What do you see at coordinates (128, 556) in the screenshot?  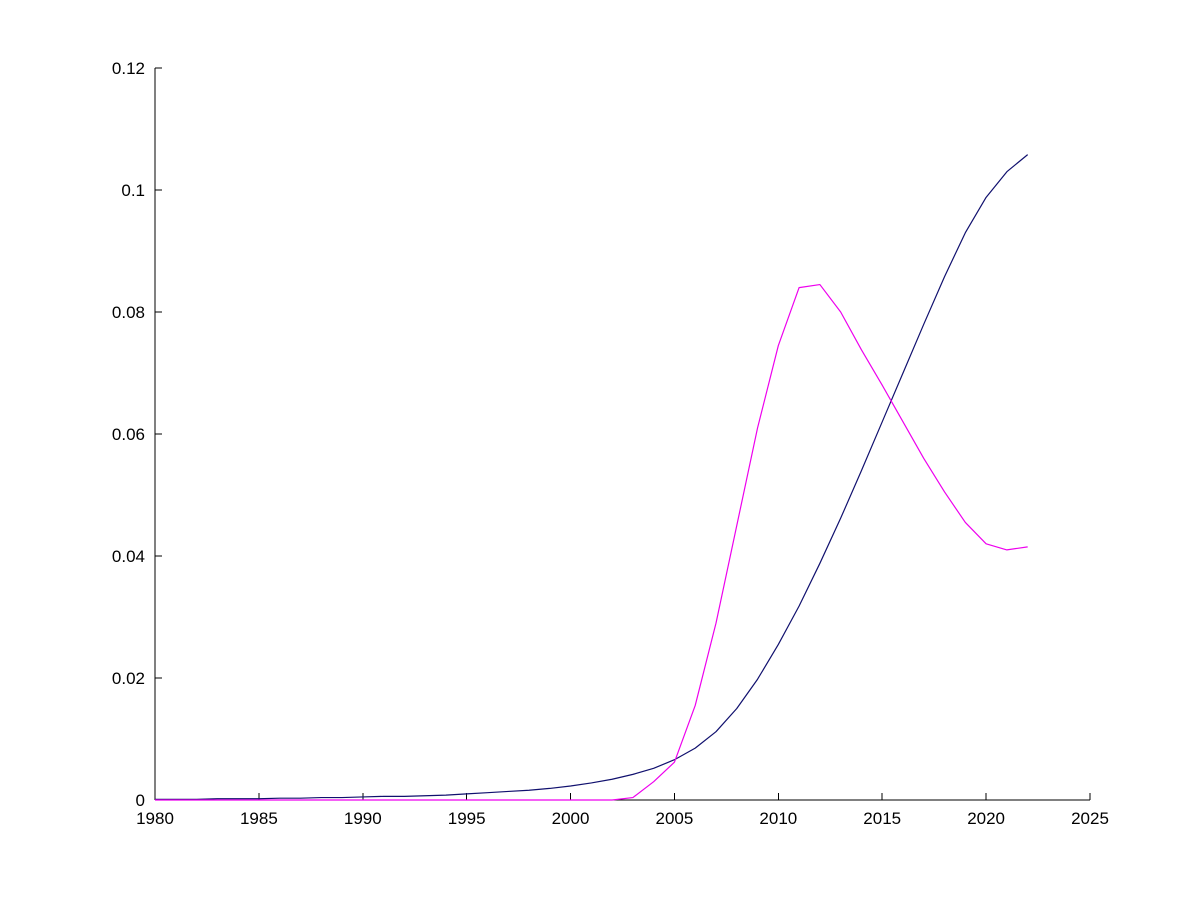 I see `y-tick-label: 0.04` at bounding box center [128, 556].